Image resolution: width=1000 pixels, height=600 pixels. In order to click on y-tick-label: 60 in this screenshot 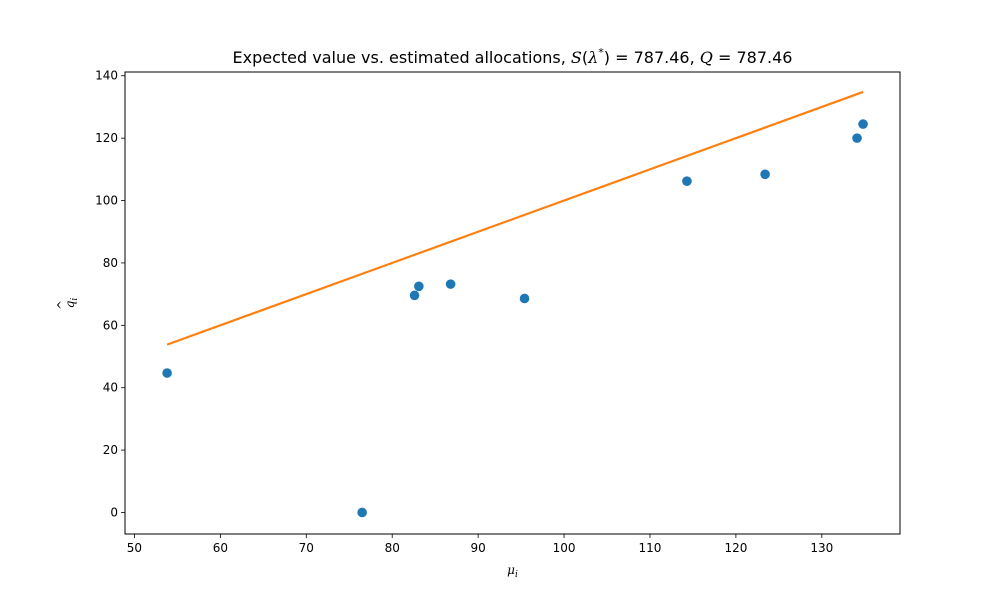, I will do `click(110, 325)`.